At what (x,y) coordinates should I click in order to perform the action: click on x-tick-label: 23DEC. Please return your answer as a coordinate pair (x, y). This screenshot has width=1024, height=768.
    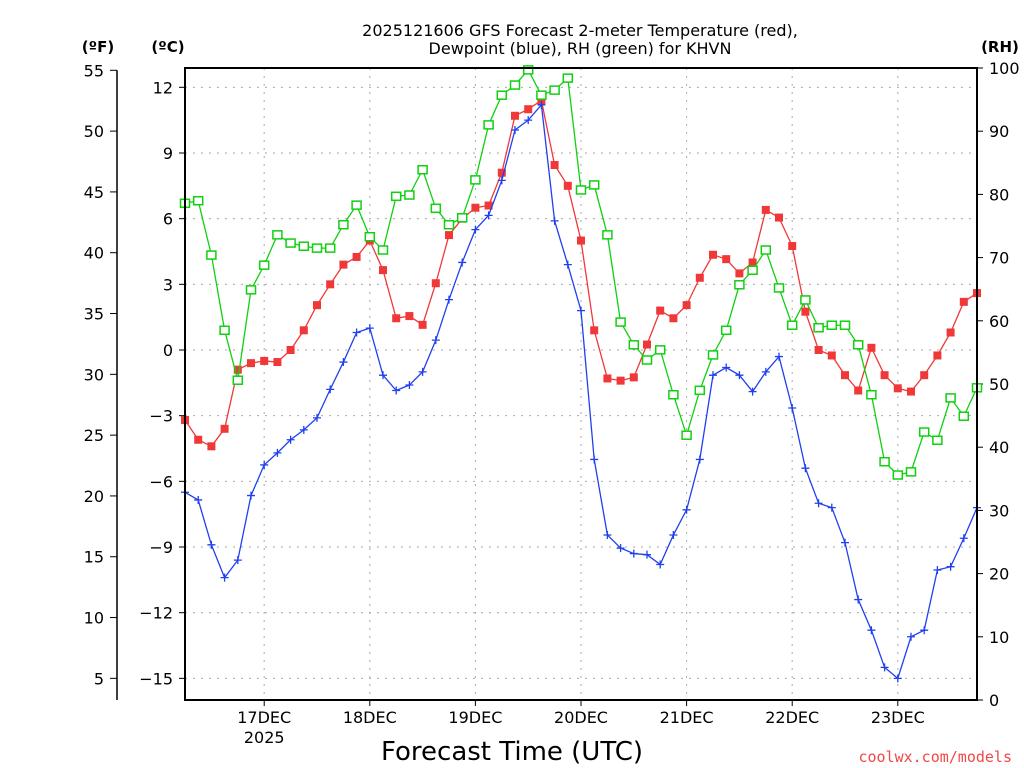
    Looking at the image, I should click on (898, 717).